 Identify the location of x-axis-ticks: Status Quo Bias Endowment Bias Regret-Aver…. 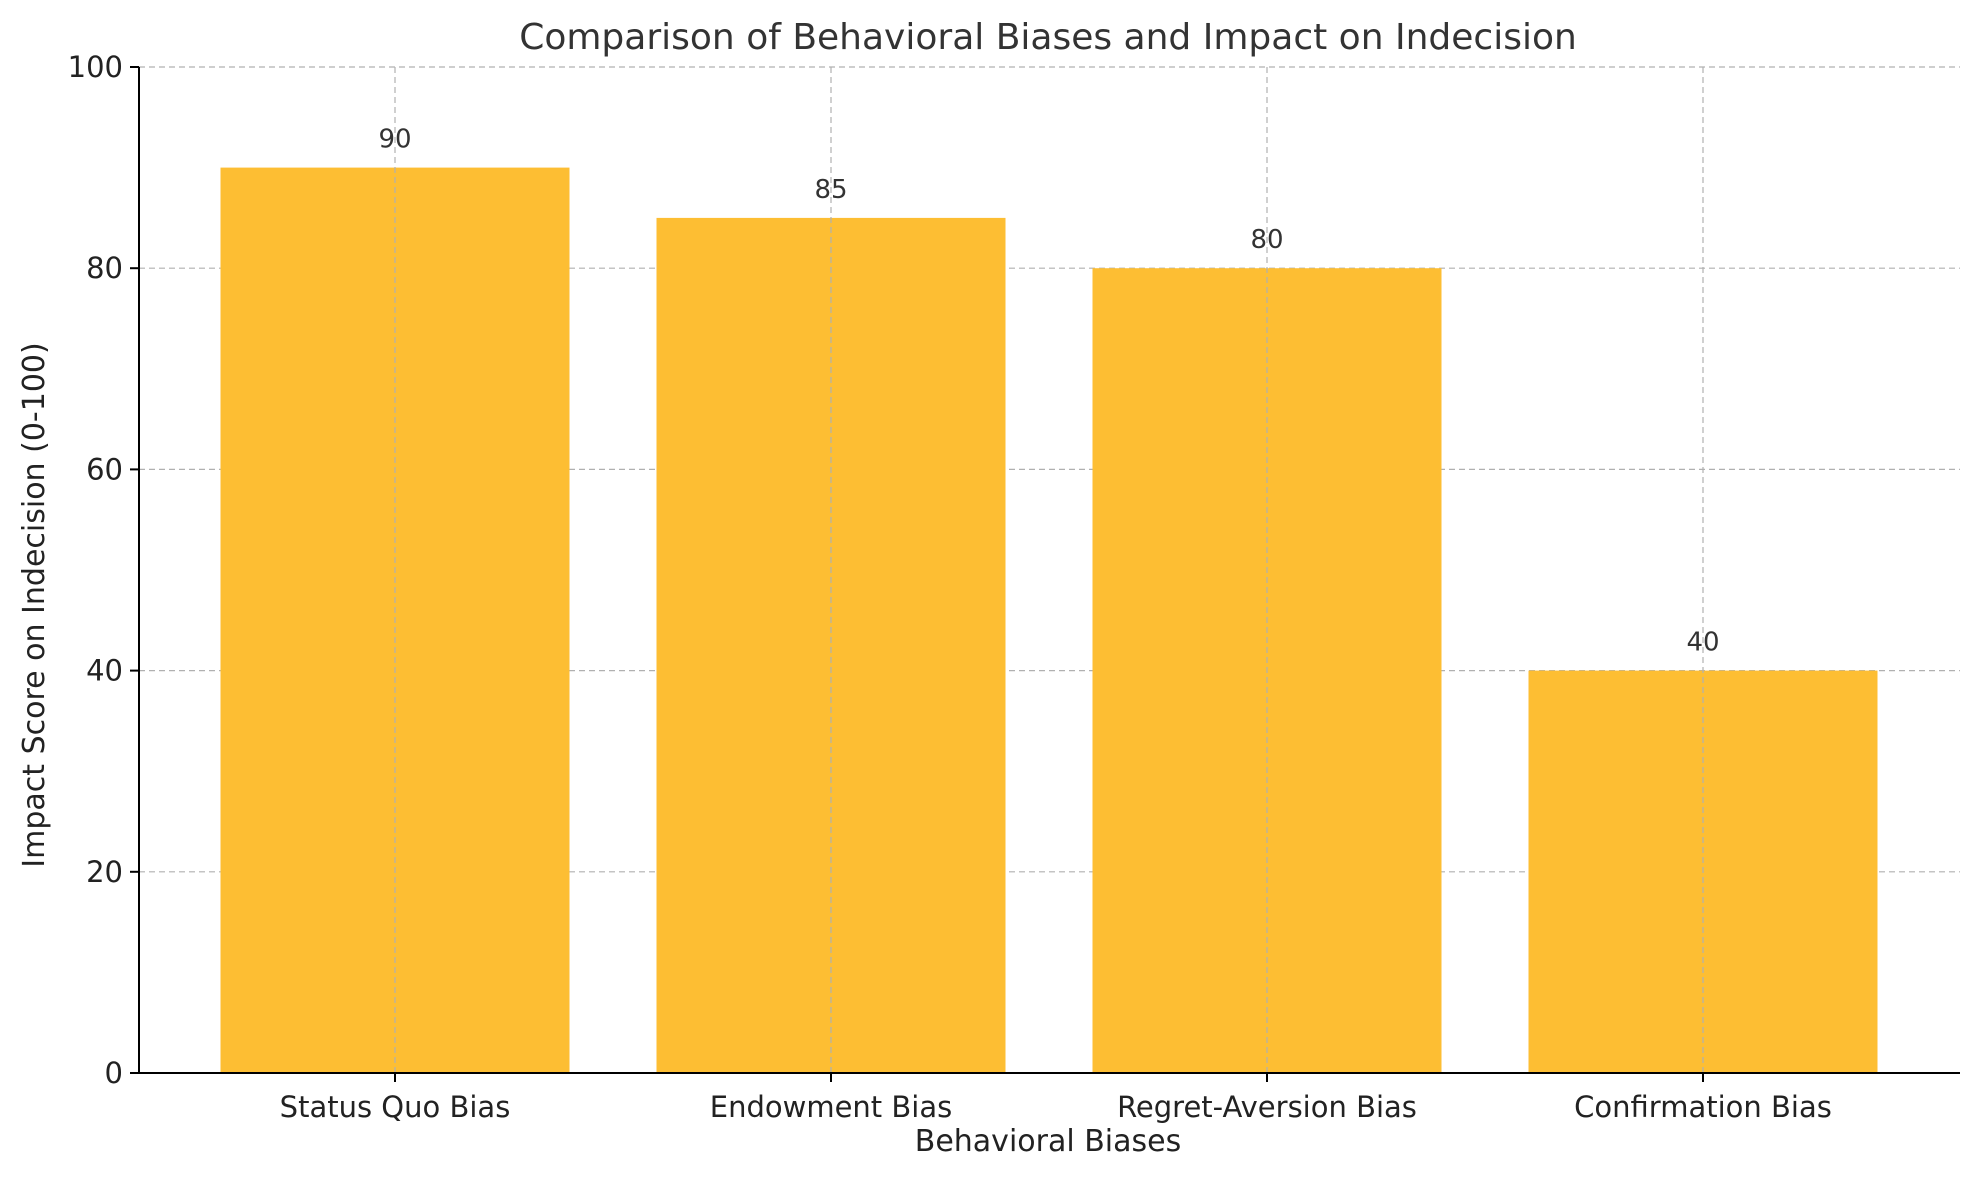
(1056, 1098).